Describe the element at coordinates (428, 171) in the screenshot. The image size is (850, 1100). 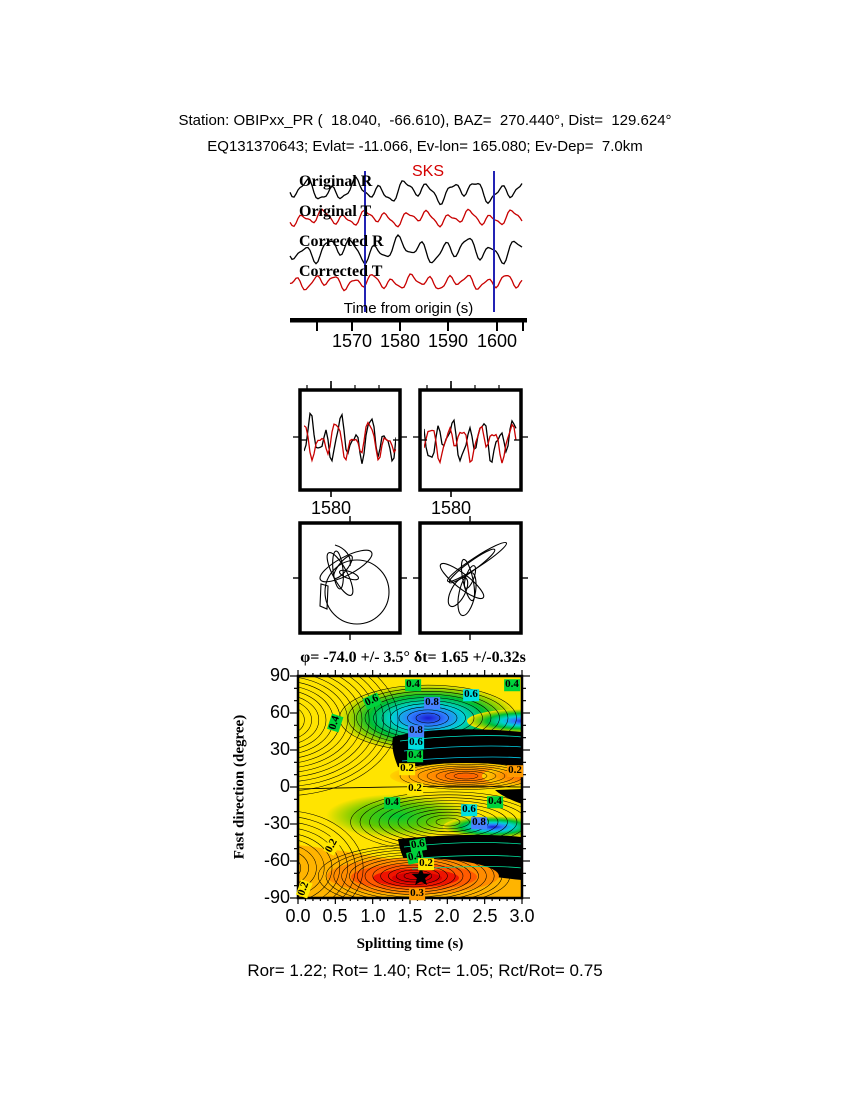
I see `phase-label-sks: SKS` at that location.